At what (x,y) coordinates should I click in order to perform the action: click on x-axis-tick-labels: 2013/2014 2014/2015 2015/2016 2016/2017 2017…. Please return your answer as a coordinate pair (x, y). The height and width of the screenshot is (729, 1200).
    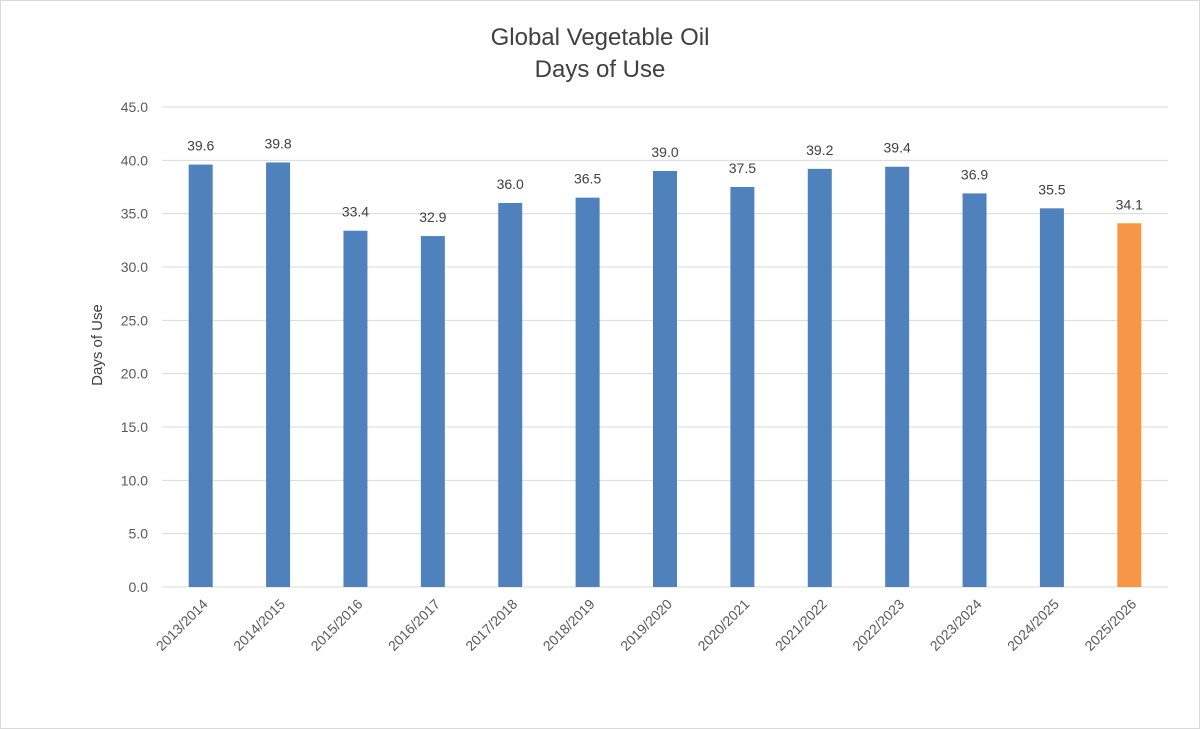
    Looking at the image, I should click on (646, 625).